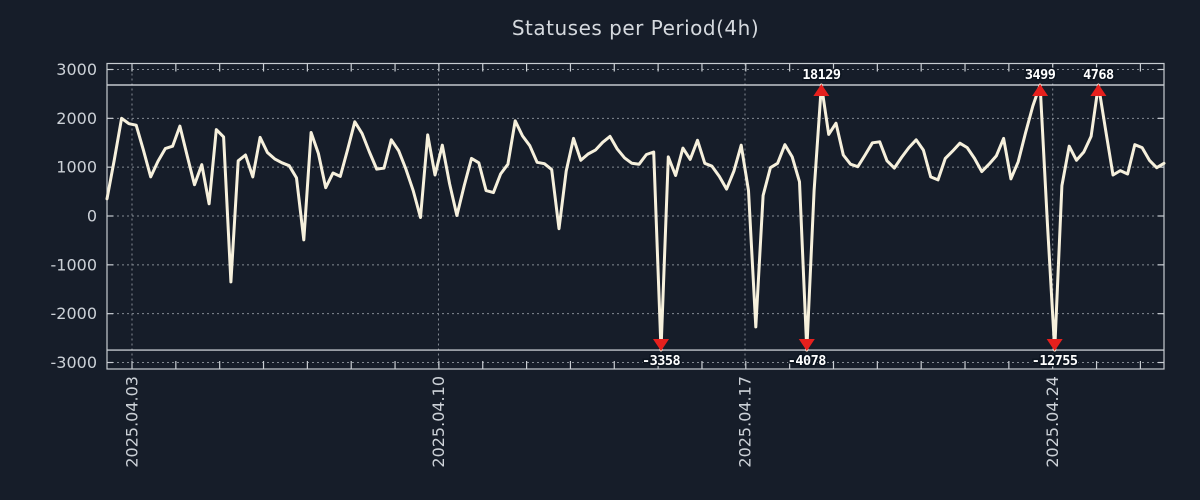 This screenshot has height=500, width=1200. Describe the element at coordinates (131, 422) in the screenshot. I see `x-axis-label: 2025.04.03` at that location.